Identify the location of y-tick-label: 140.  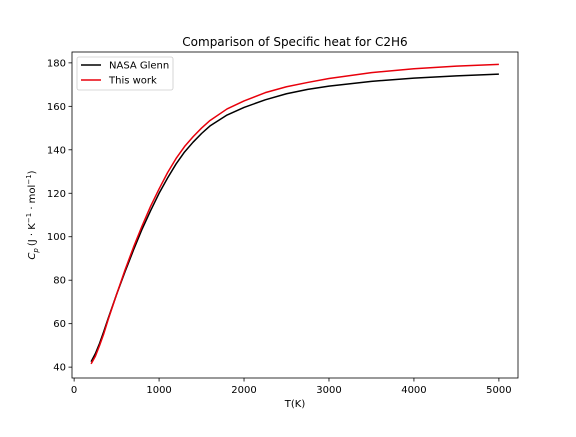
(56, 150).